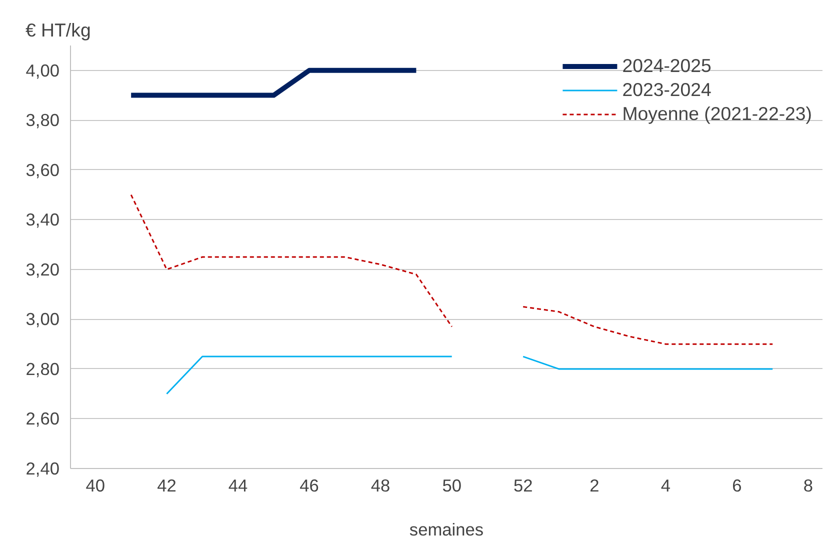 The width and height of the screenshot is (832, 542). I want to click on legend-label: 2024-2025, so click(667, 66).